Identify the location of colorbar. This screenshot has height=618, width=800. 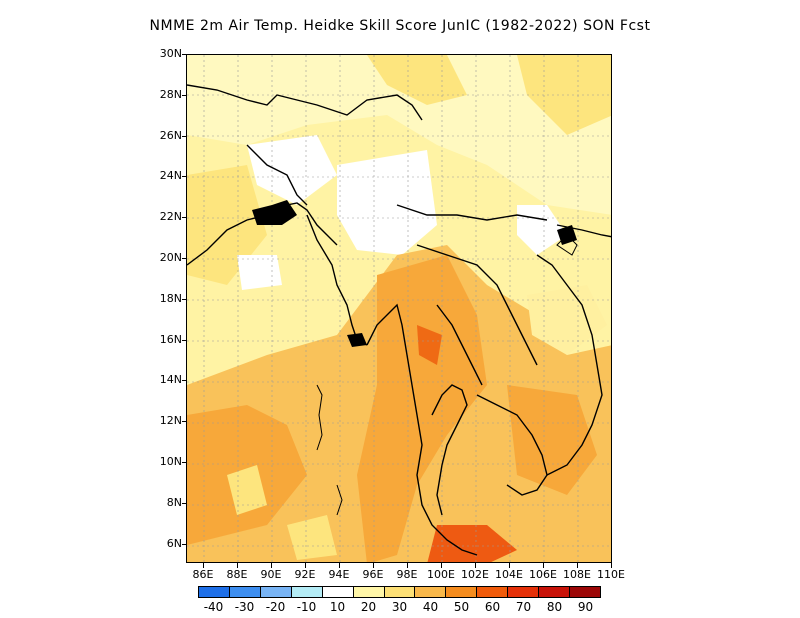
(399, 592).